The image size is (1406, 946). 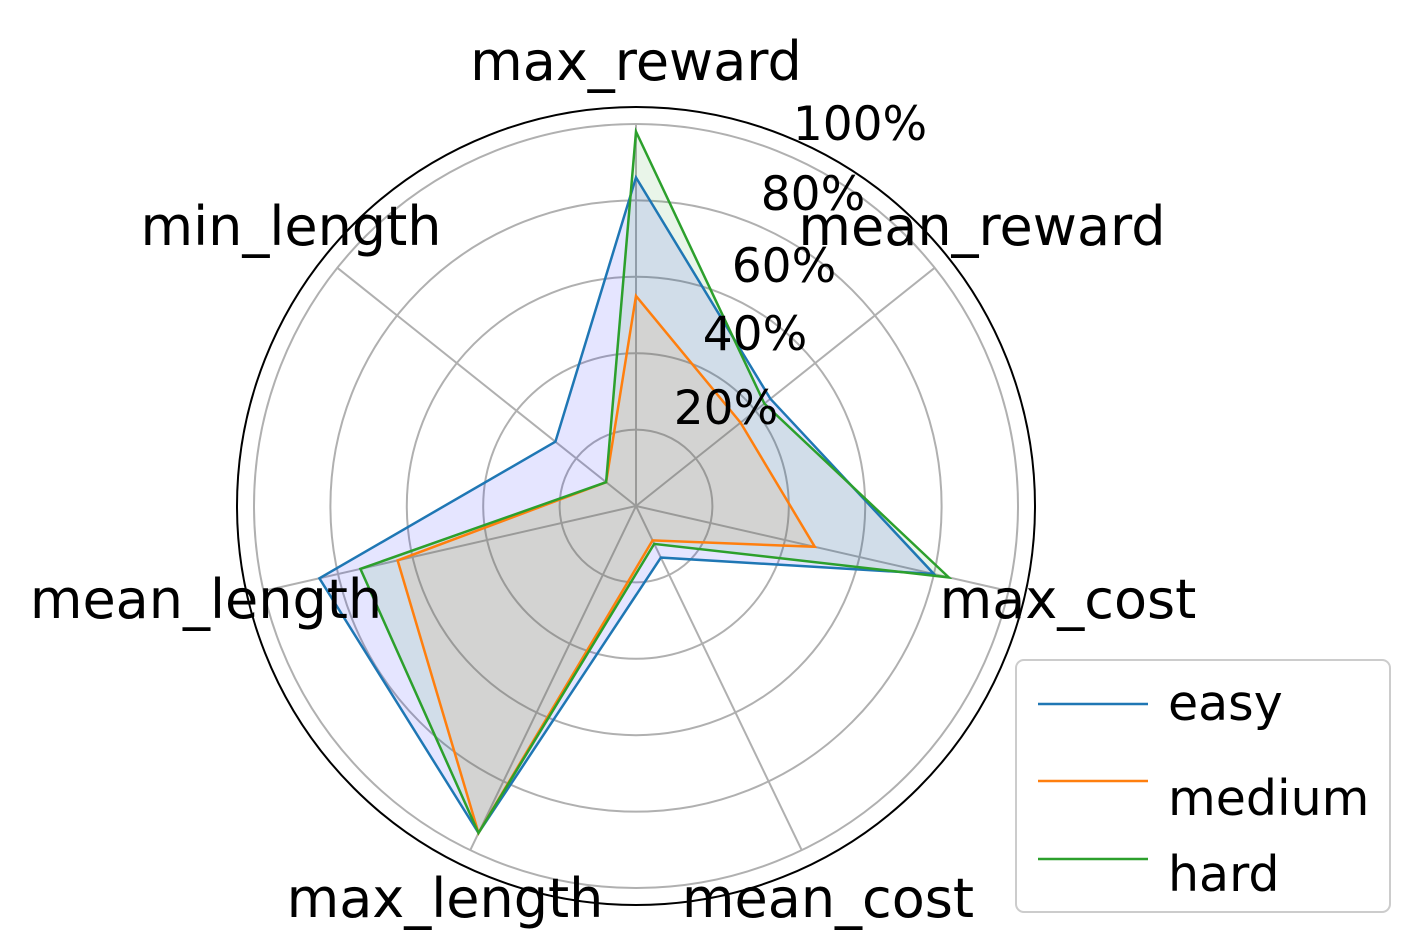 What do you see at coordinates (636, 61) in the screenshot?
I see `axis-label-max-reward: max_reward` at bounding box center [636, 61].